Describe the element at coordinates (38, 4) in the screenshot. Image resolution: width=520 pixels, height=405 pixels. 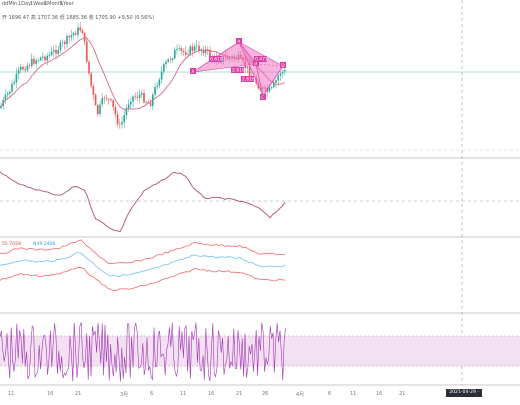
I see `timeframe-3: 1Week` at that location.